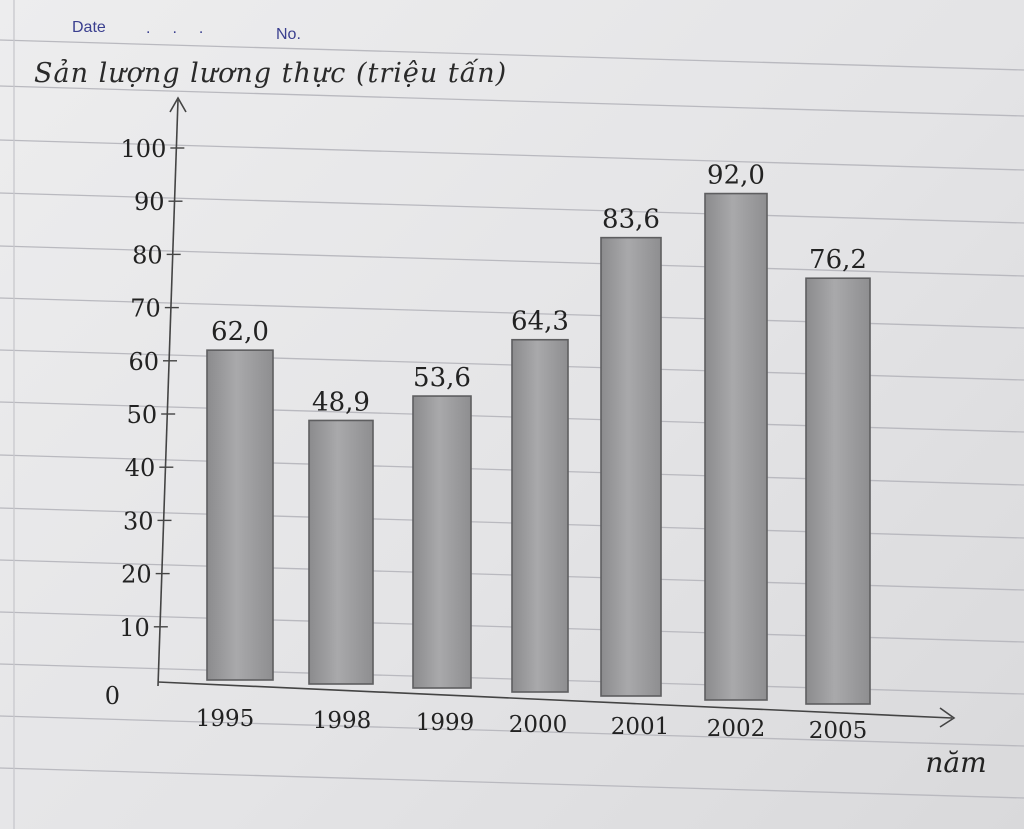  Describe the element at coordinates (640, 727) in the screenshot. I see `x-tick-label: 2001` at that location.